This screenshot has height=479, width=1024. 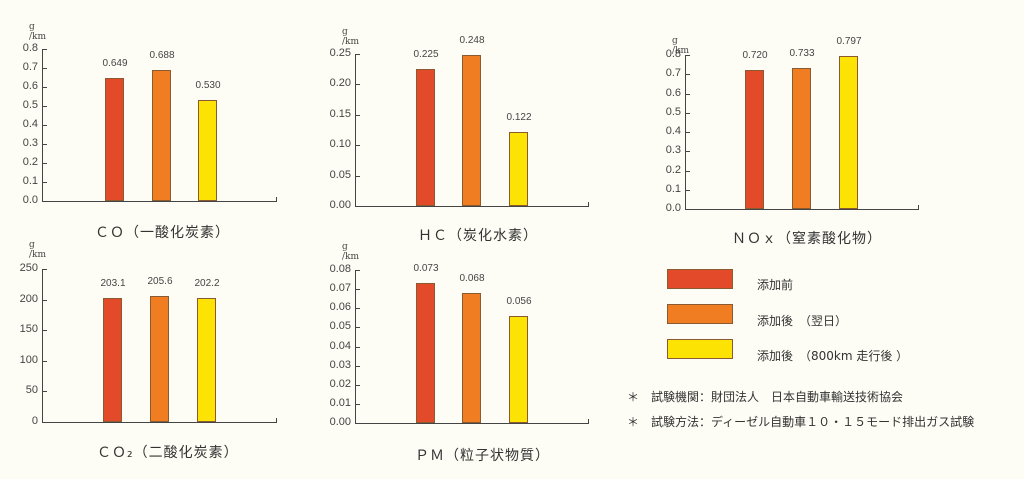 I want to click on y-tick-label: 0.03, so click(x=340, y=364).